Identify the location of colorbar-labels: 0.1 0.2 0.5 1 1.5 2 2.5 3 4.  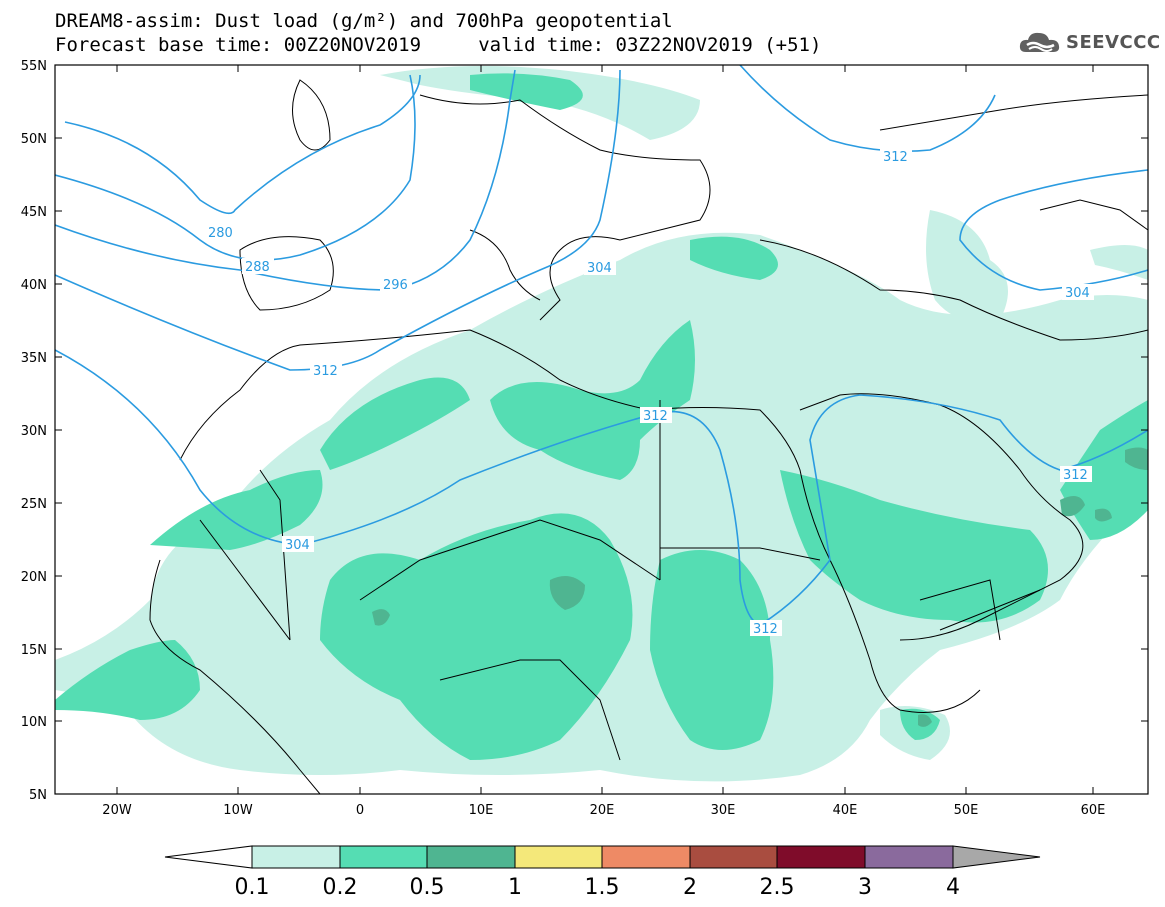
(598, 887).